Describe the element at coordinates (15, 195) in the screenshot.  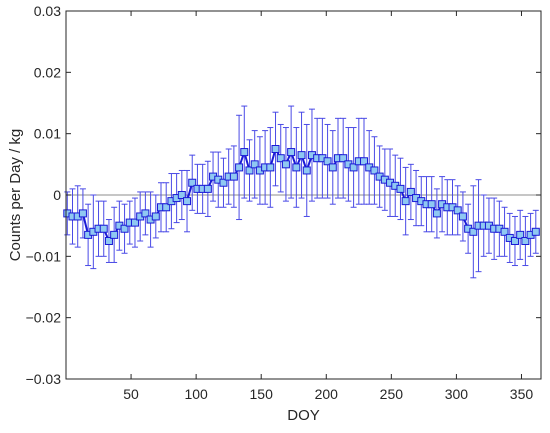
I see `y-axis-title: Counts per Day / kg` at that location.